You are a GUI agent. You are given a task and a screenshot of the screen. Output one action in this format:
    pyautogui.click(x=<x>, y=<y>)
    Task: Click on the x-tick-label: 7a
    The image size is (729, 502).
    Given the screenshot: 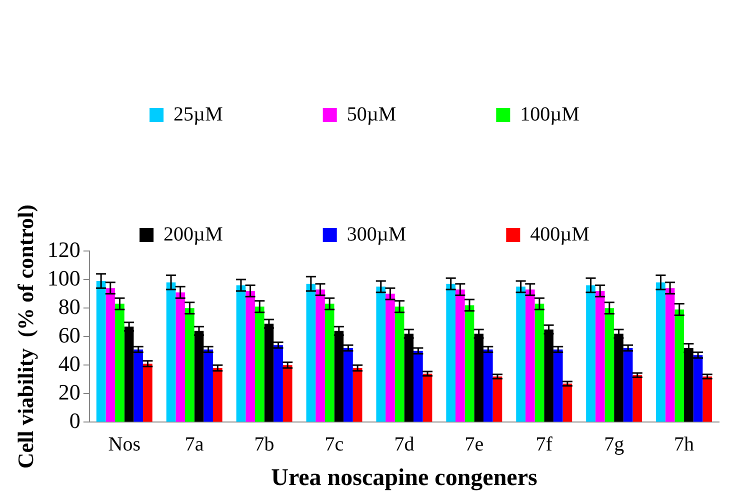 What is the action you would take?
    pyautogui.click(x=194, y=444)
    